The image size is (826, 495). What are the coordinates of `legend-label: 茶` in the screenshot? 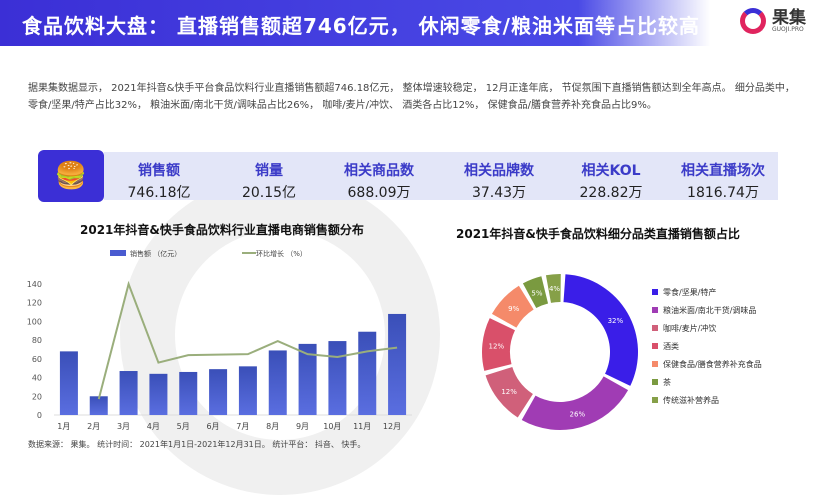 It's located at (667, 382).